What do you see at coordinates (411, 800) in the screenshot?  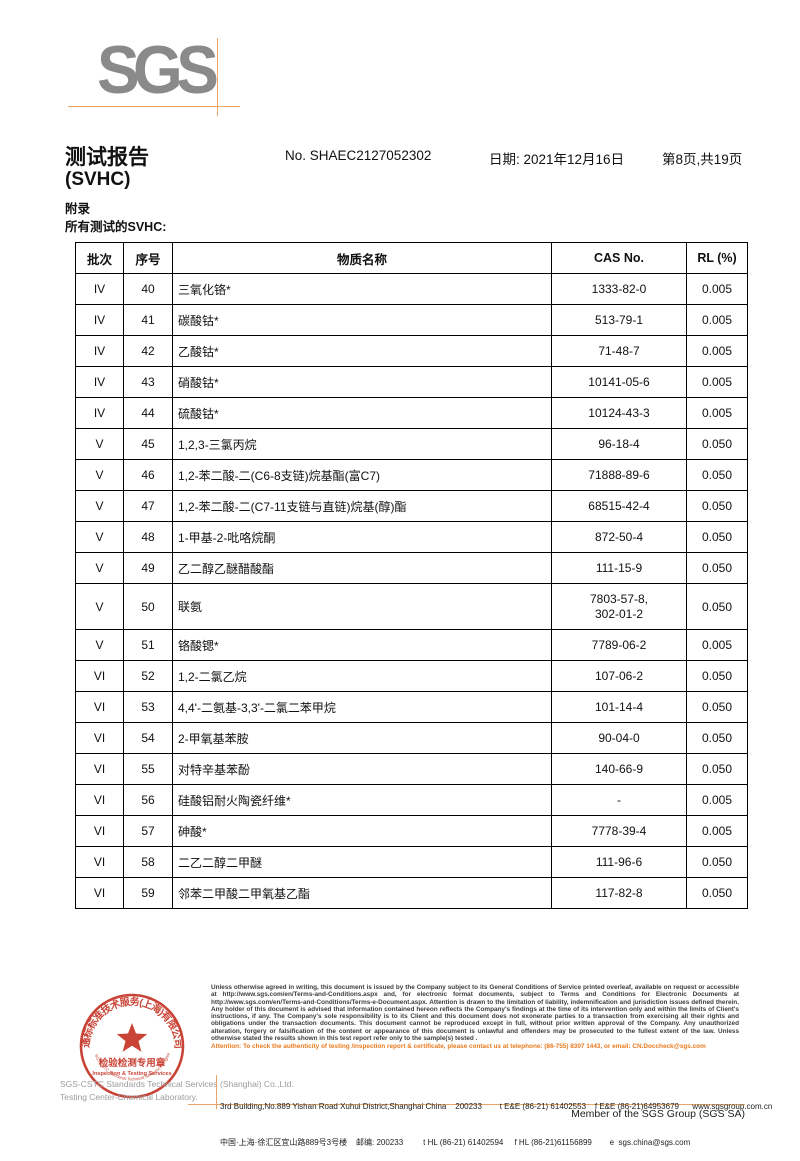 I see `table-row: VI 56 硅酸铝耐火陶瓷纤维* -0.005` at bounding box center [411, 800].